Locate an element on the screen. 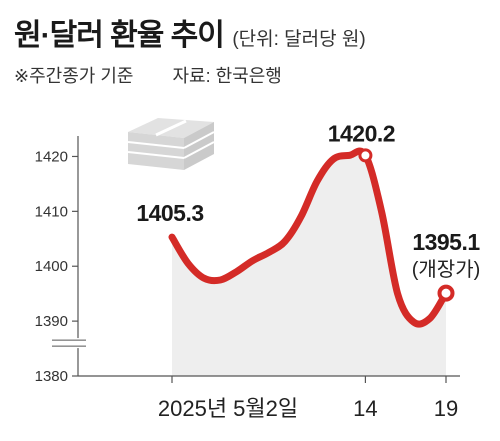  data-label-end: 1395.1 is located at coordinates (446, 242).